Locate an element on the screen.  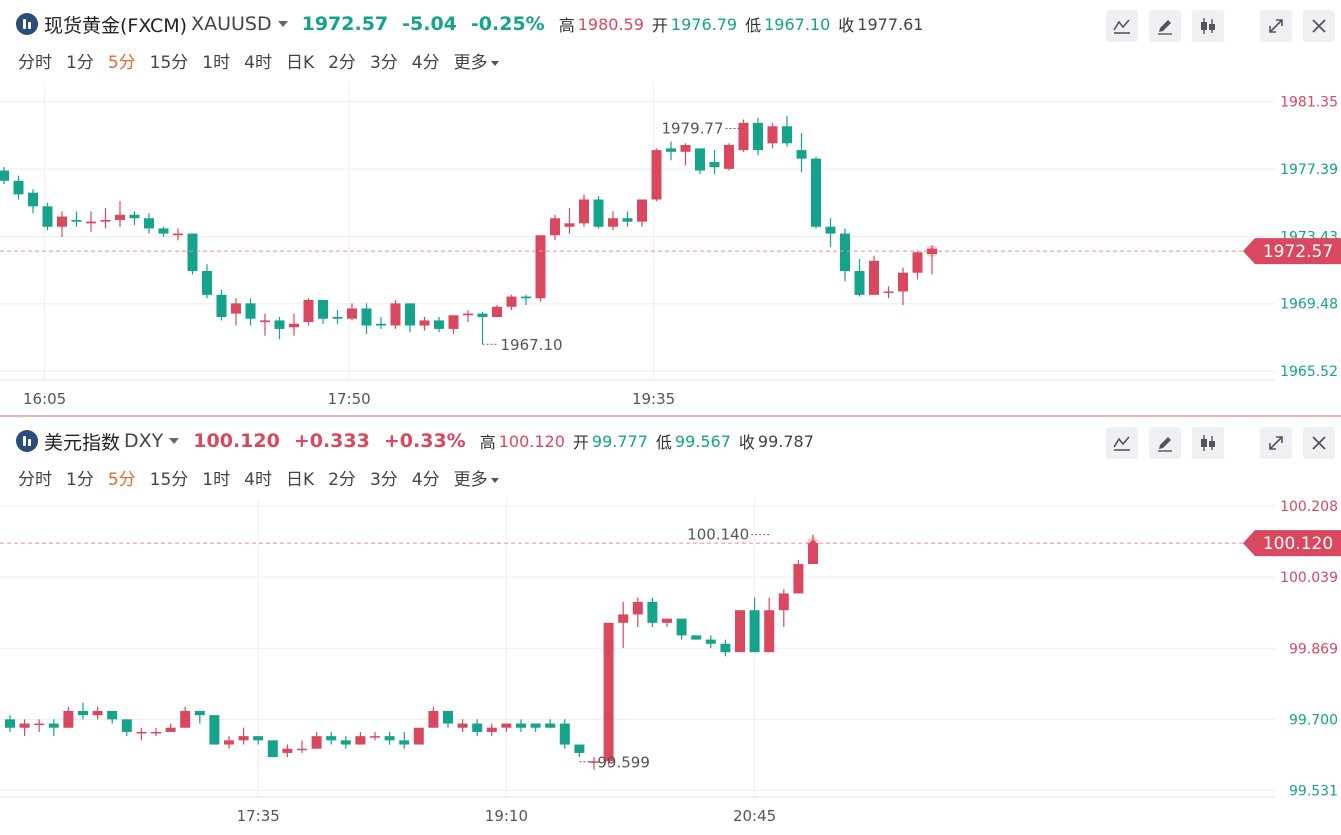
high-value: 100.120 is located at coordinates (531, 441).